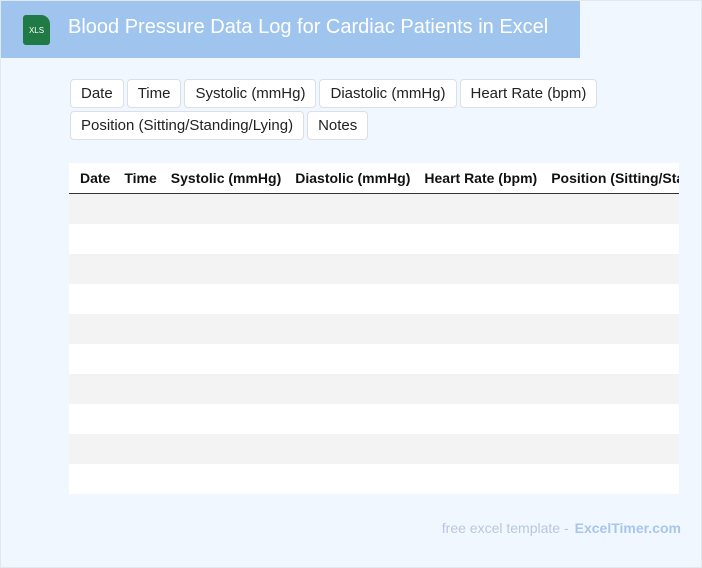 The height and width of the screenshot is (568, 702). I want to click on footer: free excel template - ExcelTimer.com, so click(561, 528).